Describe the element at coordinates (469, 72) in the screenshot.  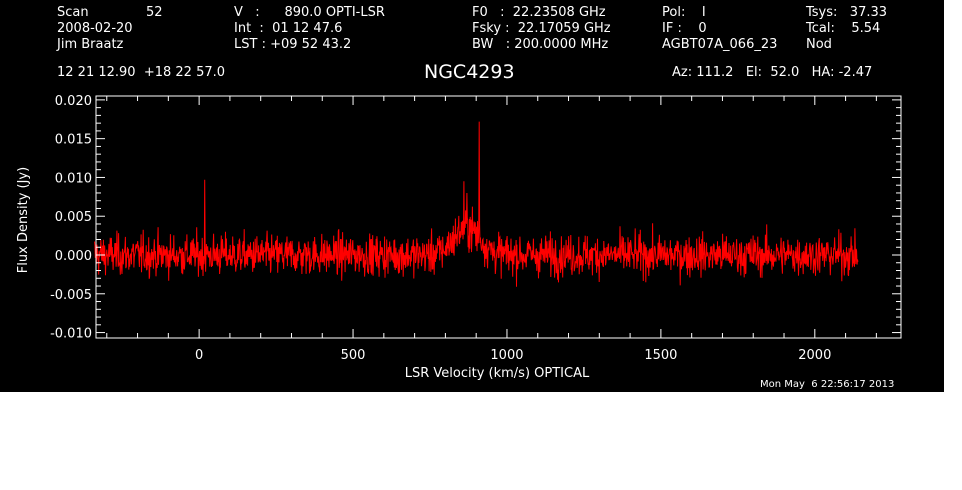
I see `source-title: NGC4293` at that location.